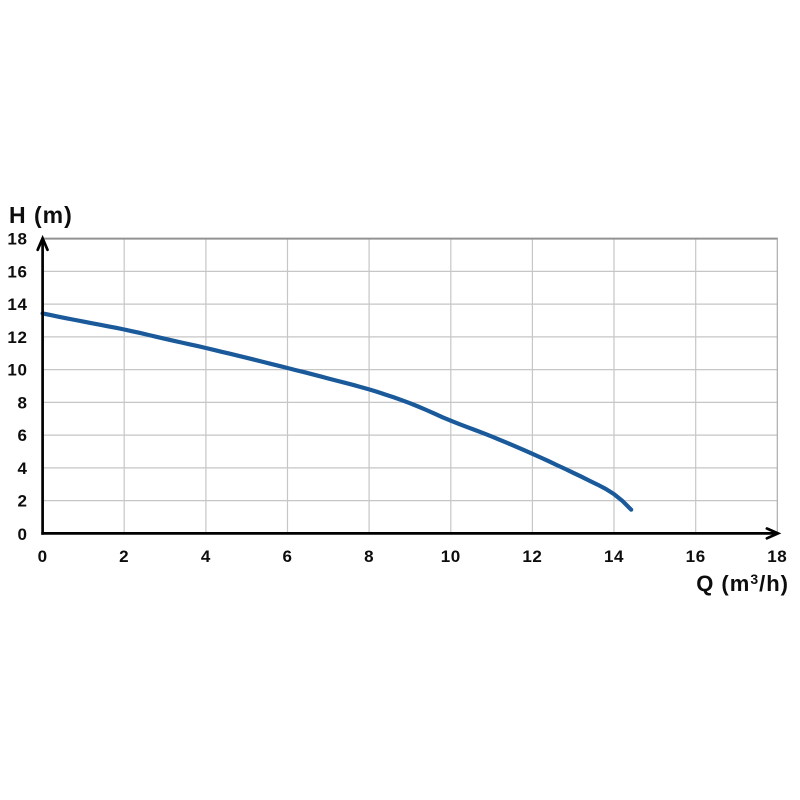  What do you see at coordinates (41, 215) in the screenshot?
I see `svg-text: H (m)` at bounding box center [41, 215].